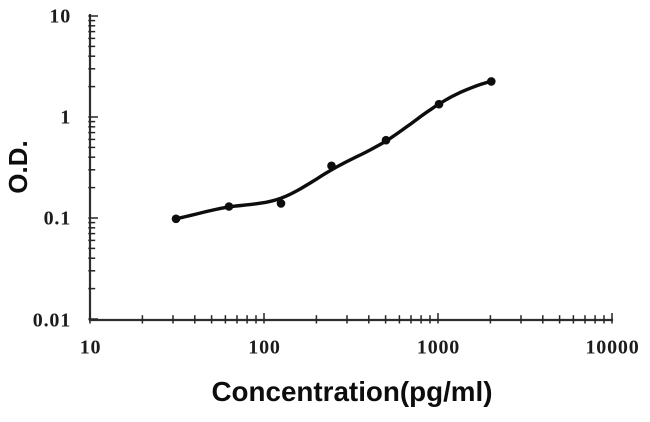 The height and width of the screenshot is (422, 650). What do you see at coordinates (52, 321) in the screenshot?
I see `svg-text: 0.01` at bounding box center [52, 321].